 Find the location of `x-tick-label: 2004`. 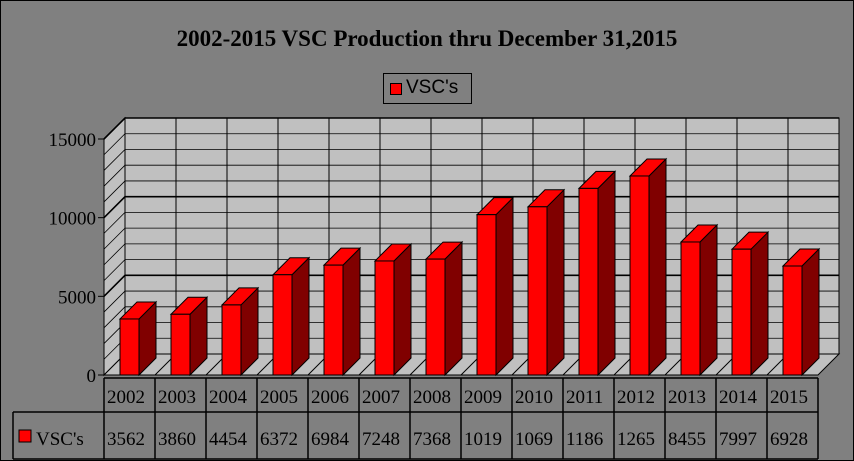

x-tick-label: 2004 is located at coordinates (228, 397).